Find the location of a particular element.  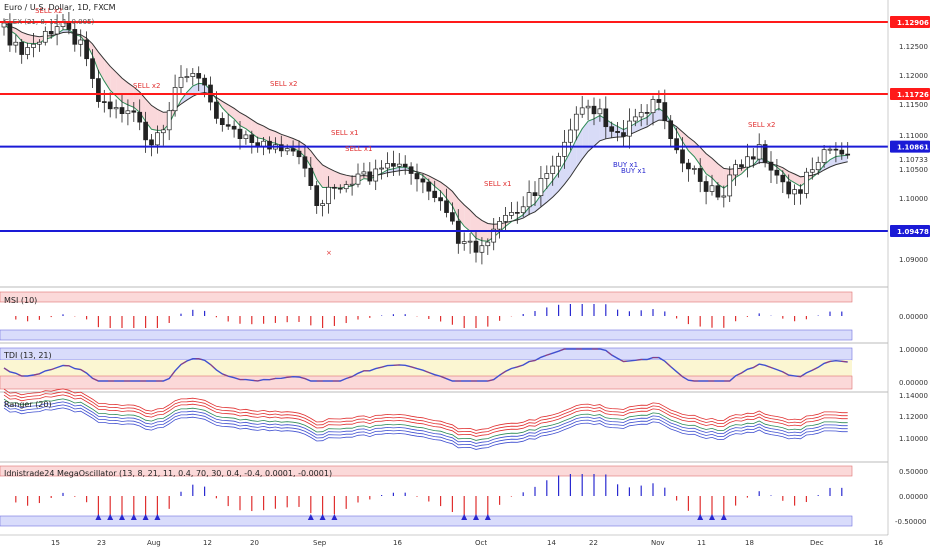

tdi-pane: TDI (13, 21) 1.00000 0.00000 is located at coordinates (464, 366).